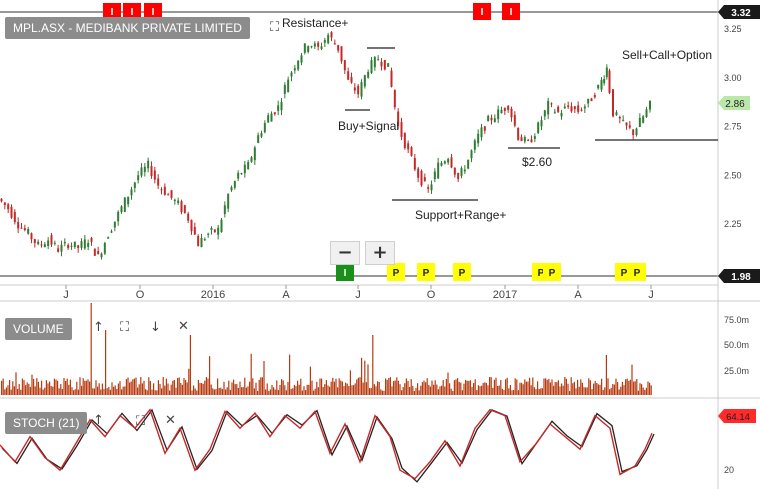 Image resolution: width=760 pixels, height=489 pixels. I want to click on move-up-stoch-icon: ↑, so click(98, 420).